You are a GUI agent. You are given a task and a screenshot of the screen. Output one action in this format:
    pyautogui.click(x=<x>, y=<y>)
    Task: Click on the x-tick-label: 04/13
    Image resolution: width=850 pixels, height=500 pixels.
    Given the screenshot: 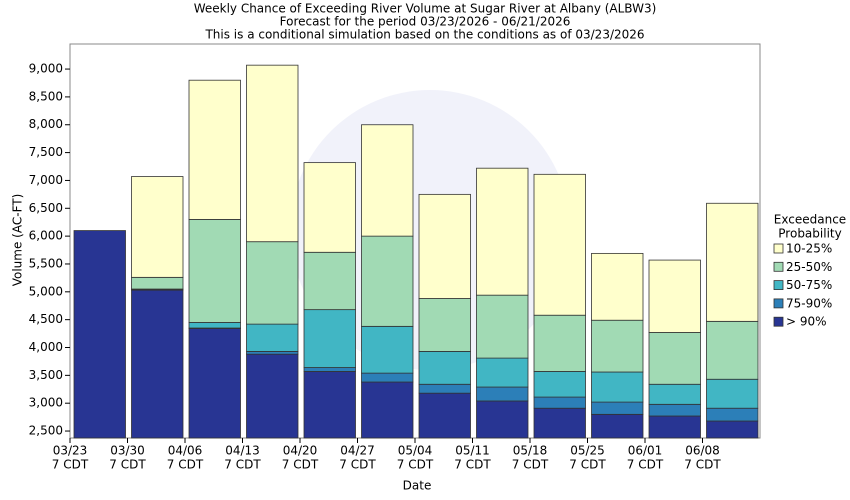 What is the action you would take?
    pyautogui.click(x=242, y=451)
    